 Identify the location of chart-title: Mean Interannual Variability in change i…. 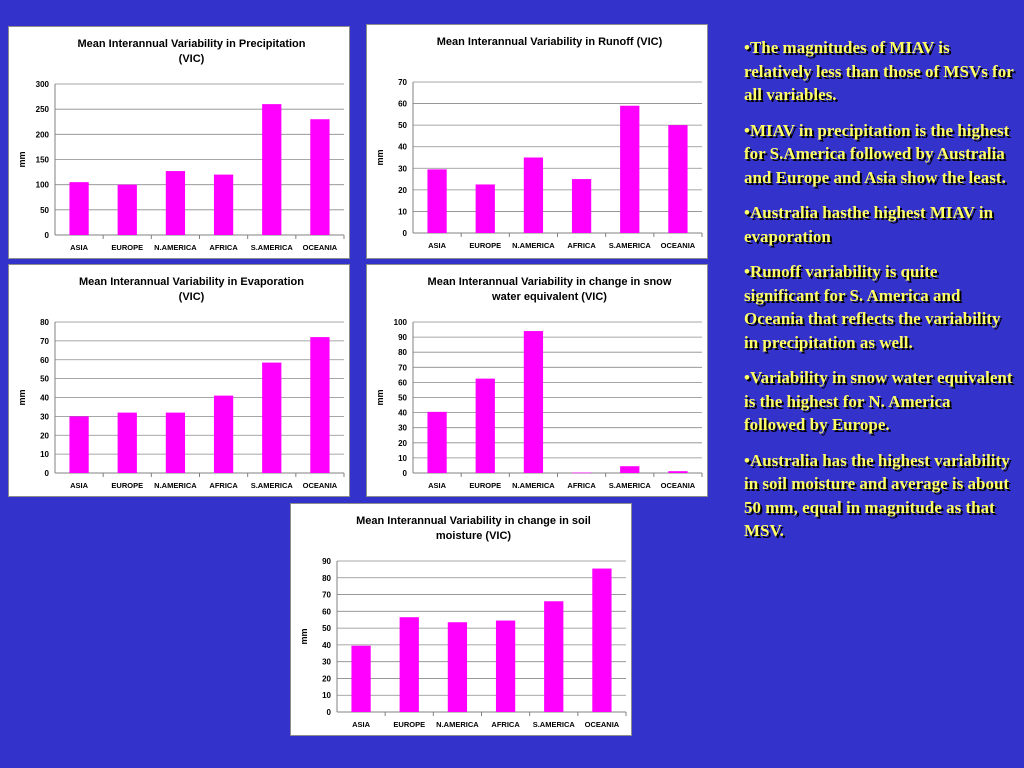
(473, 521).